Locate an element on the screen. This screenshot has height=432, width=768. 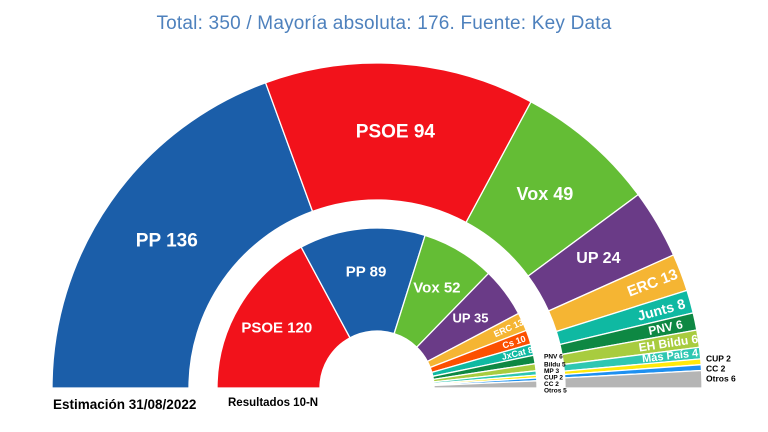
slice-label-estimacion-pnv: PNV 6 is located at coordinates (665, 327).